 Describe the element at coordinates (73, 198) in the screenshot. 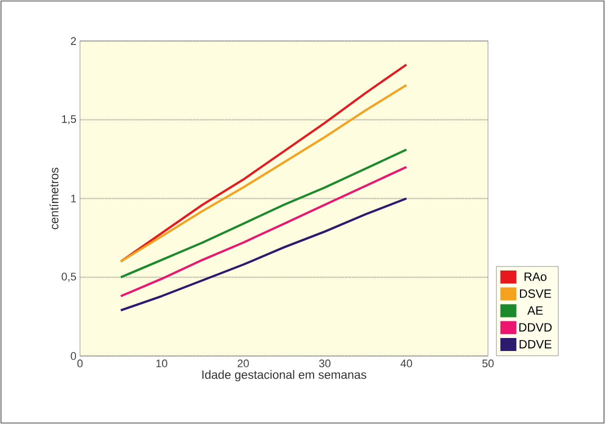

I see `y-tick-label: 1` at that location.